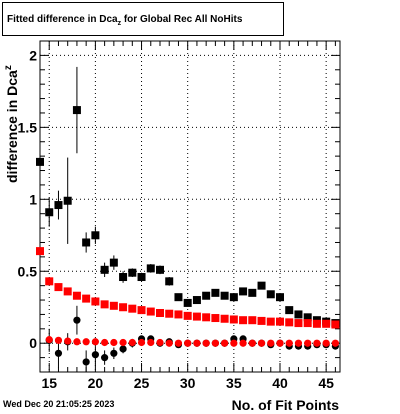 Image resolution: width=400 pixels, height=414 pixels. I want to click on footer-timestamp: Wed Dec 20 21:05:25 2023, so click(59, 404).